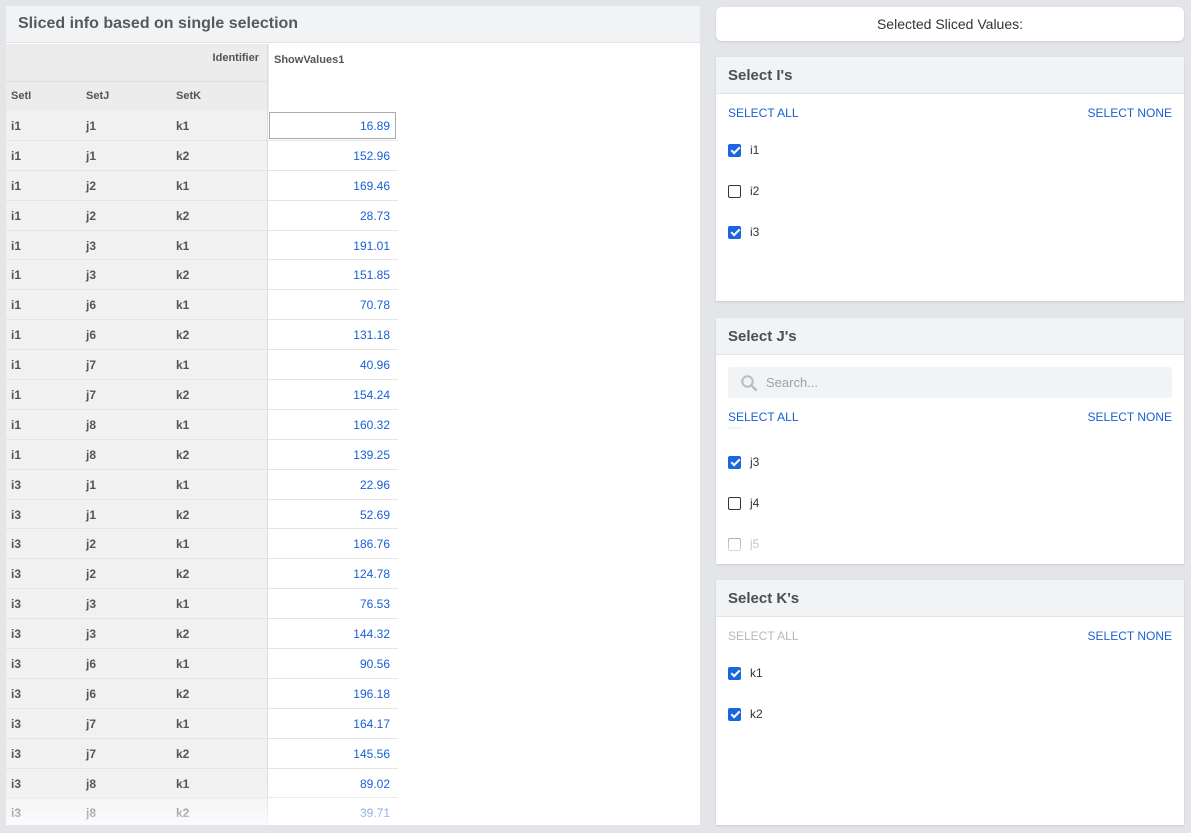  What do you see at coordinates (202, 245) in the screenshot?
I see `table-row: i1 j3 k1 191.01` at bounding box center [202, 245].